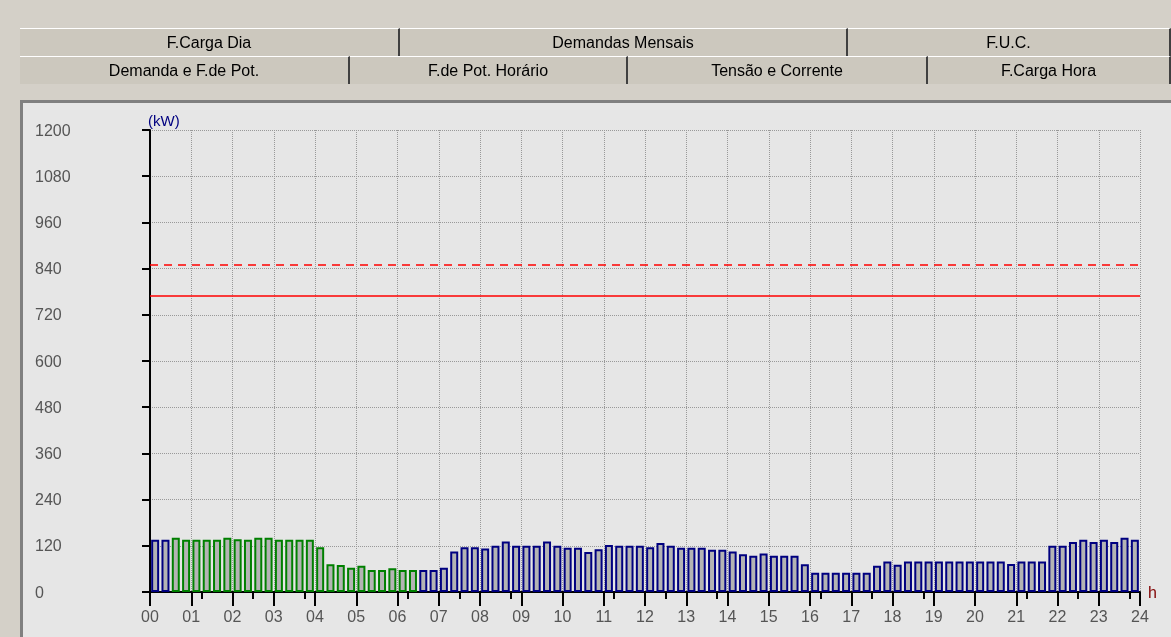 This screenshot has height=637, width=1171. I want to click on tab: F.Carga Dia, so click(210, 42).